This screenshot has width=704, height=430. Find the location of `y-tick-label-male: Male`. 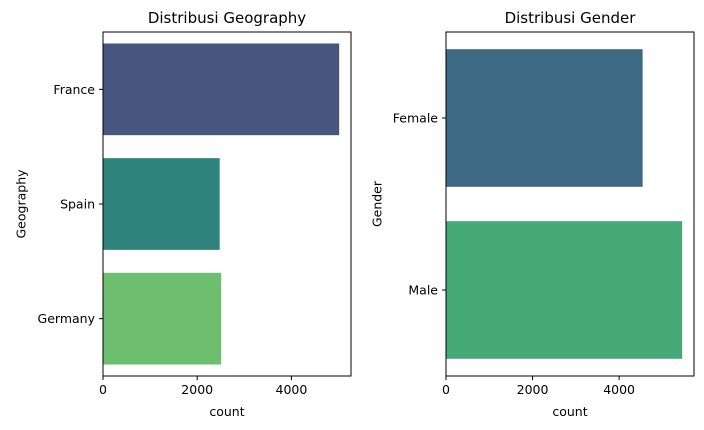

y-tick-label-male: Male is located at coordinates (423, 290).